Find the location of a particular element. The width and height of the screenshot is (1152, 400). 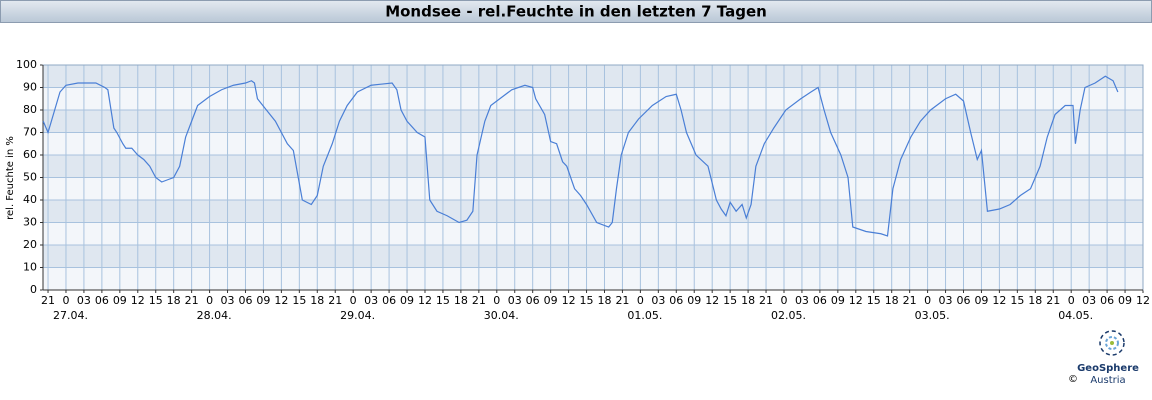

copyright: © is located at coordinates (1073, 379).